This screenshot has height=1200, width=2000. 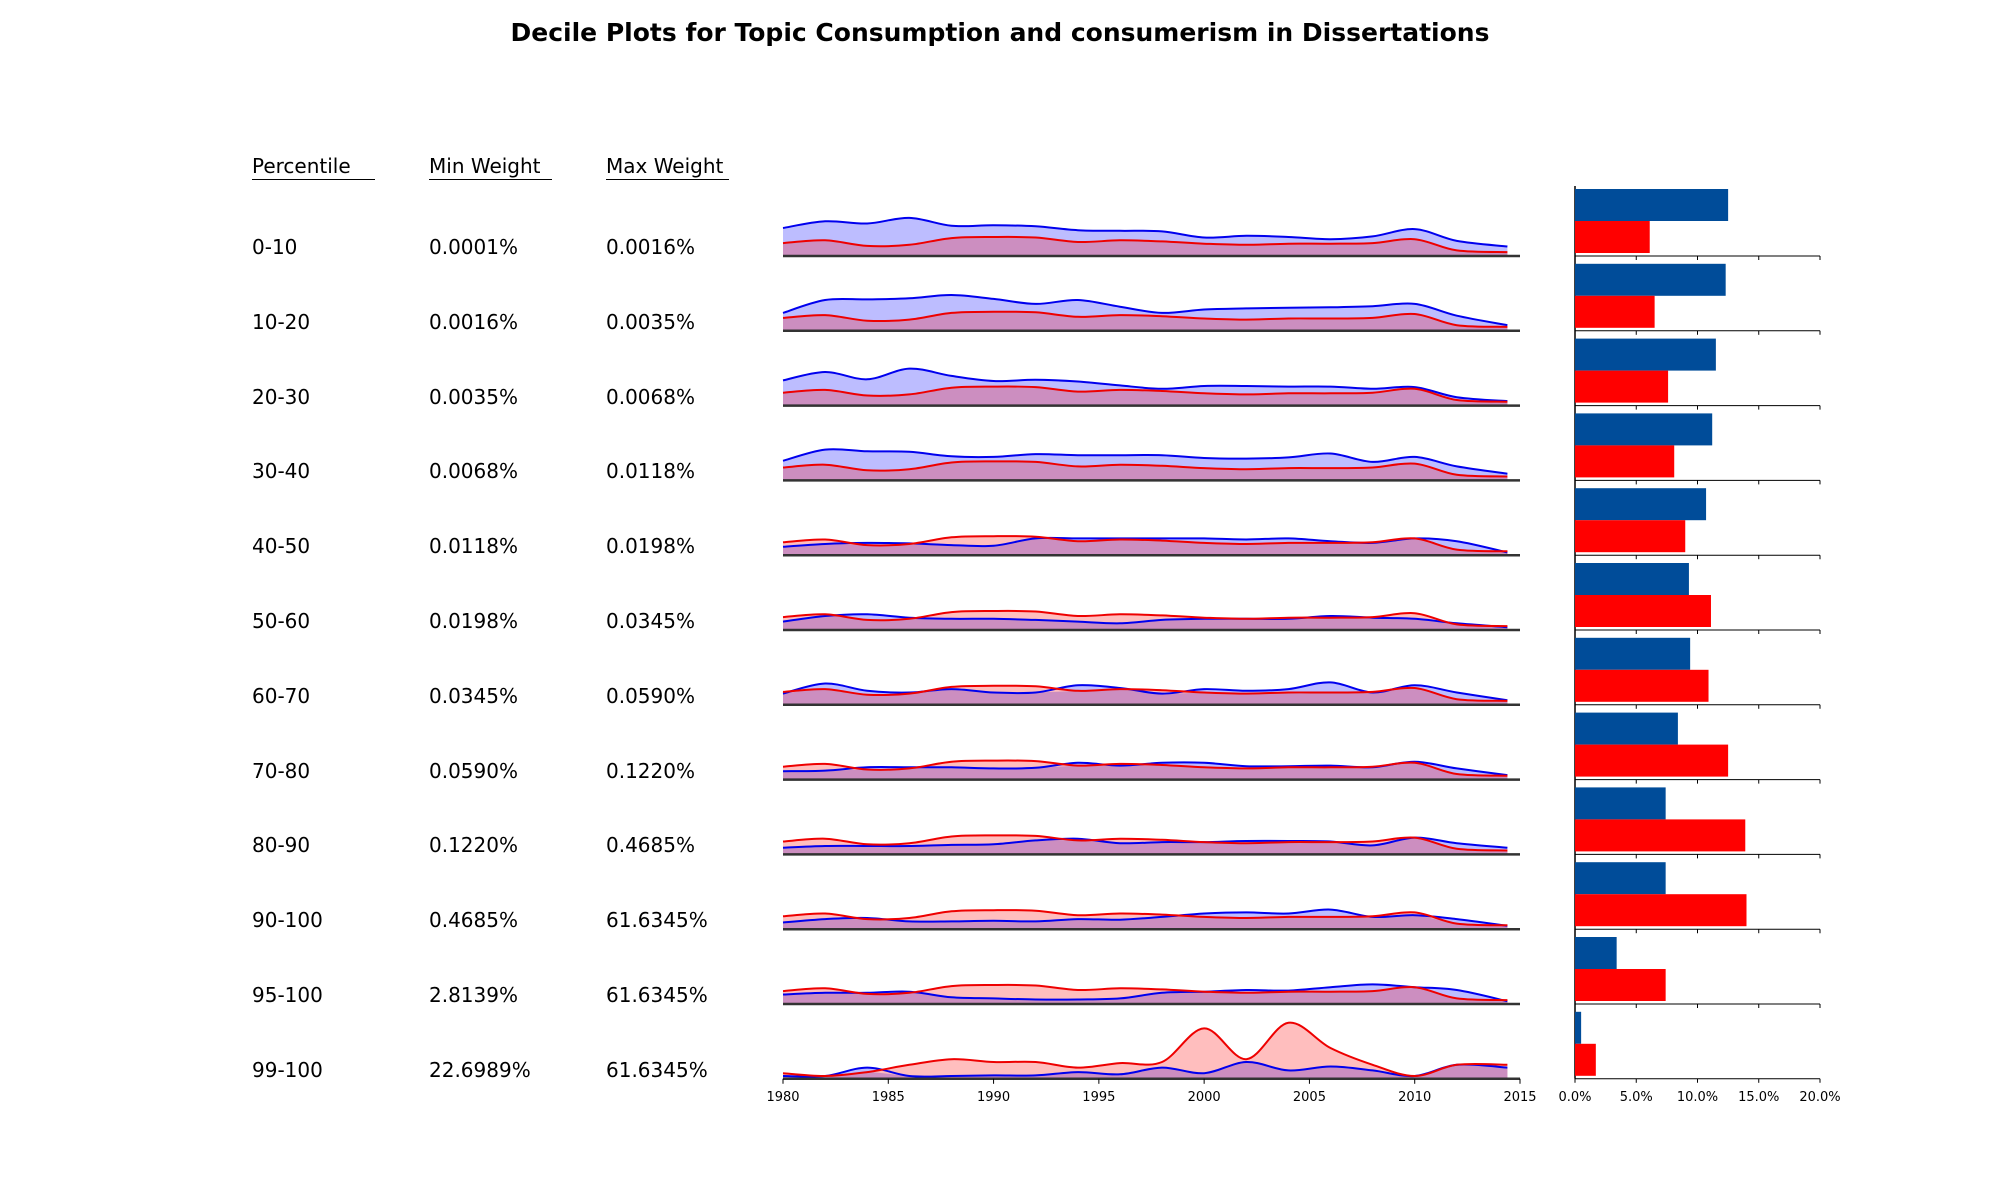 I want to click on x-tick-label: 1995, so click(x=1098, y=1097).